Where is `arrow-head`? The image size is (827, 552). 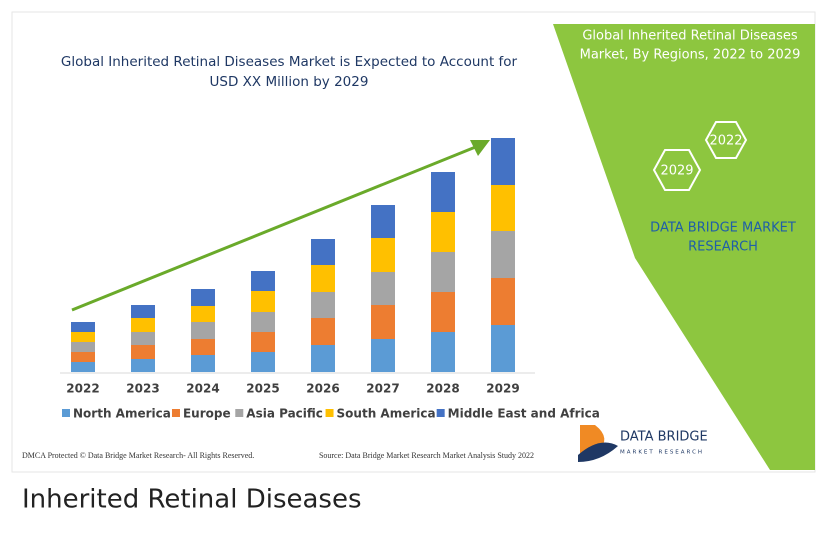
arrow-head is located at coordinates (480, 148).